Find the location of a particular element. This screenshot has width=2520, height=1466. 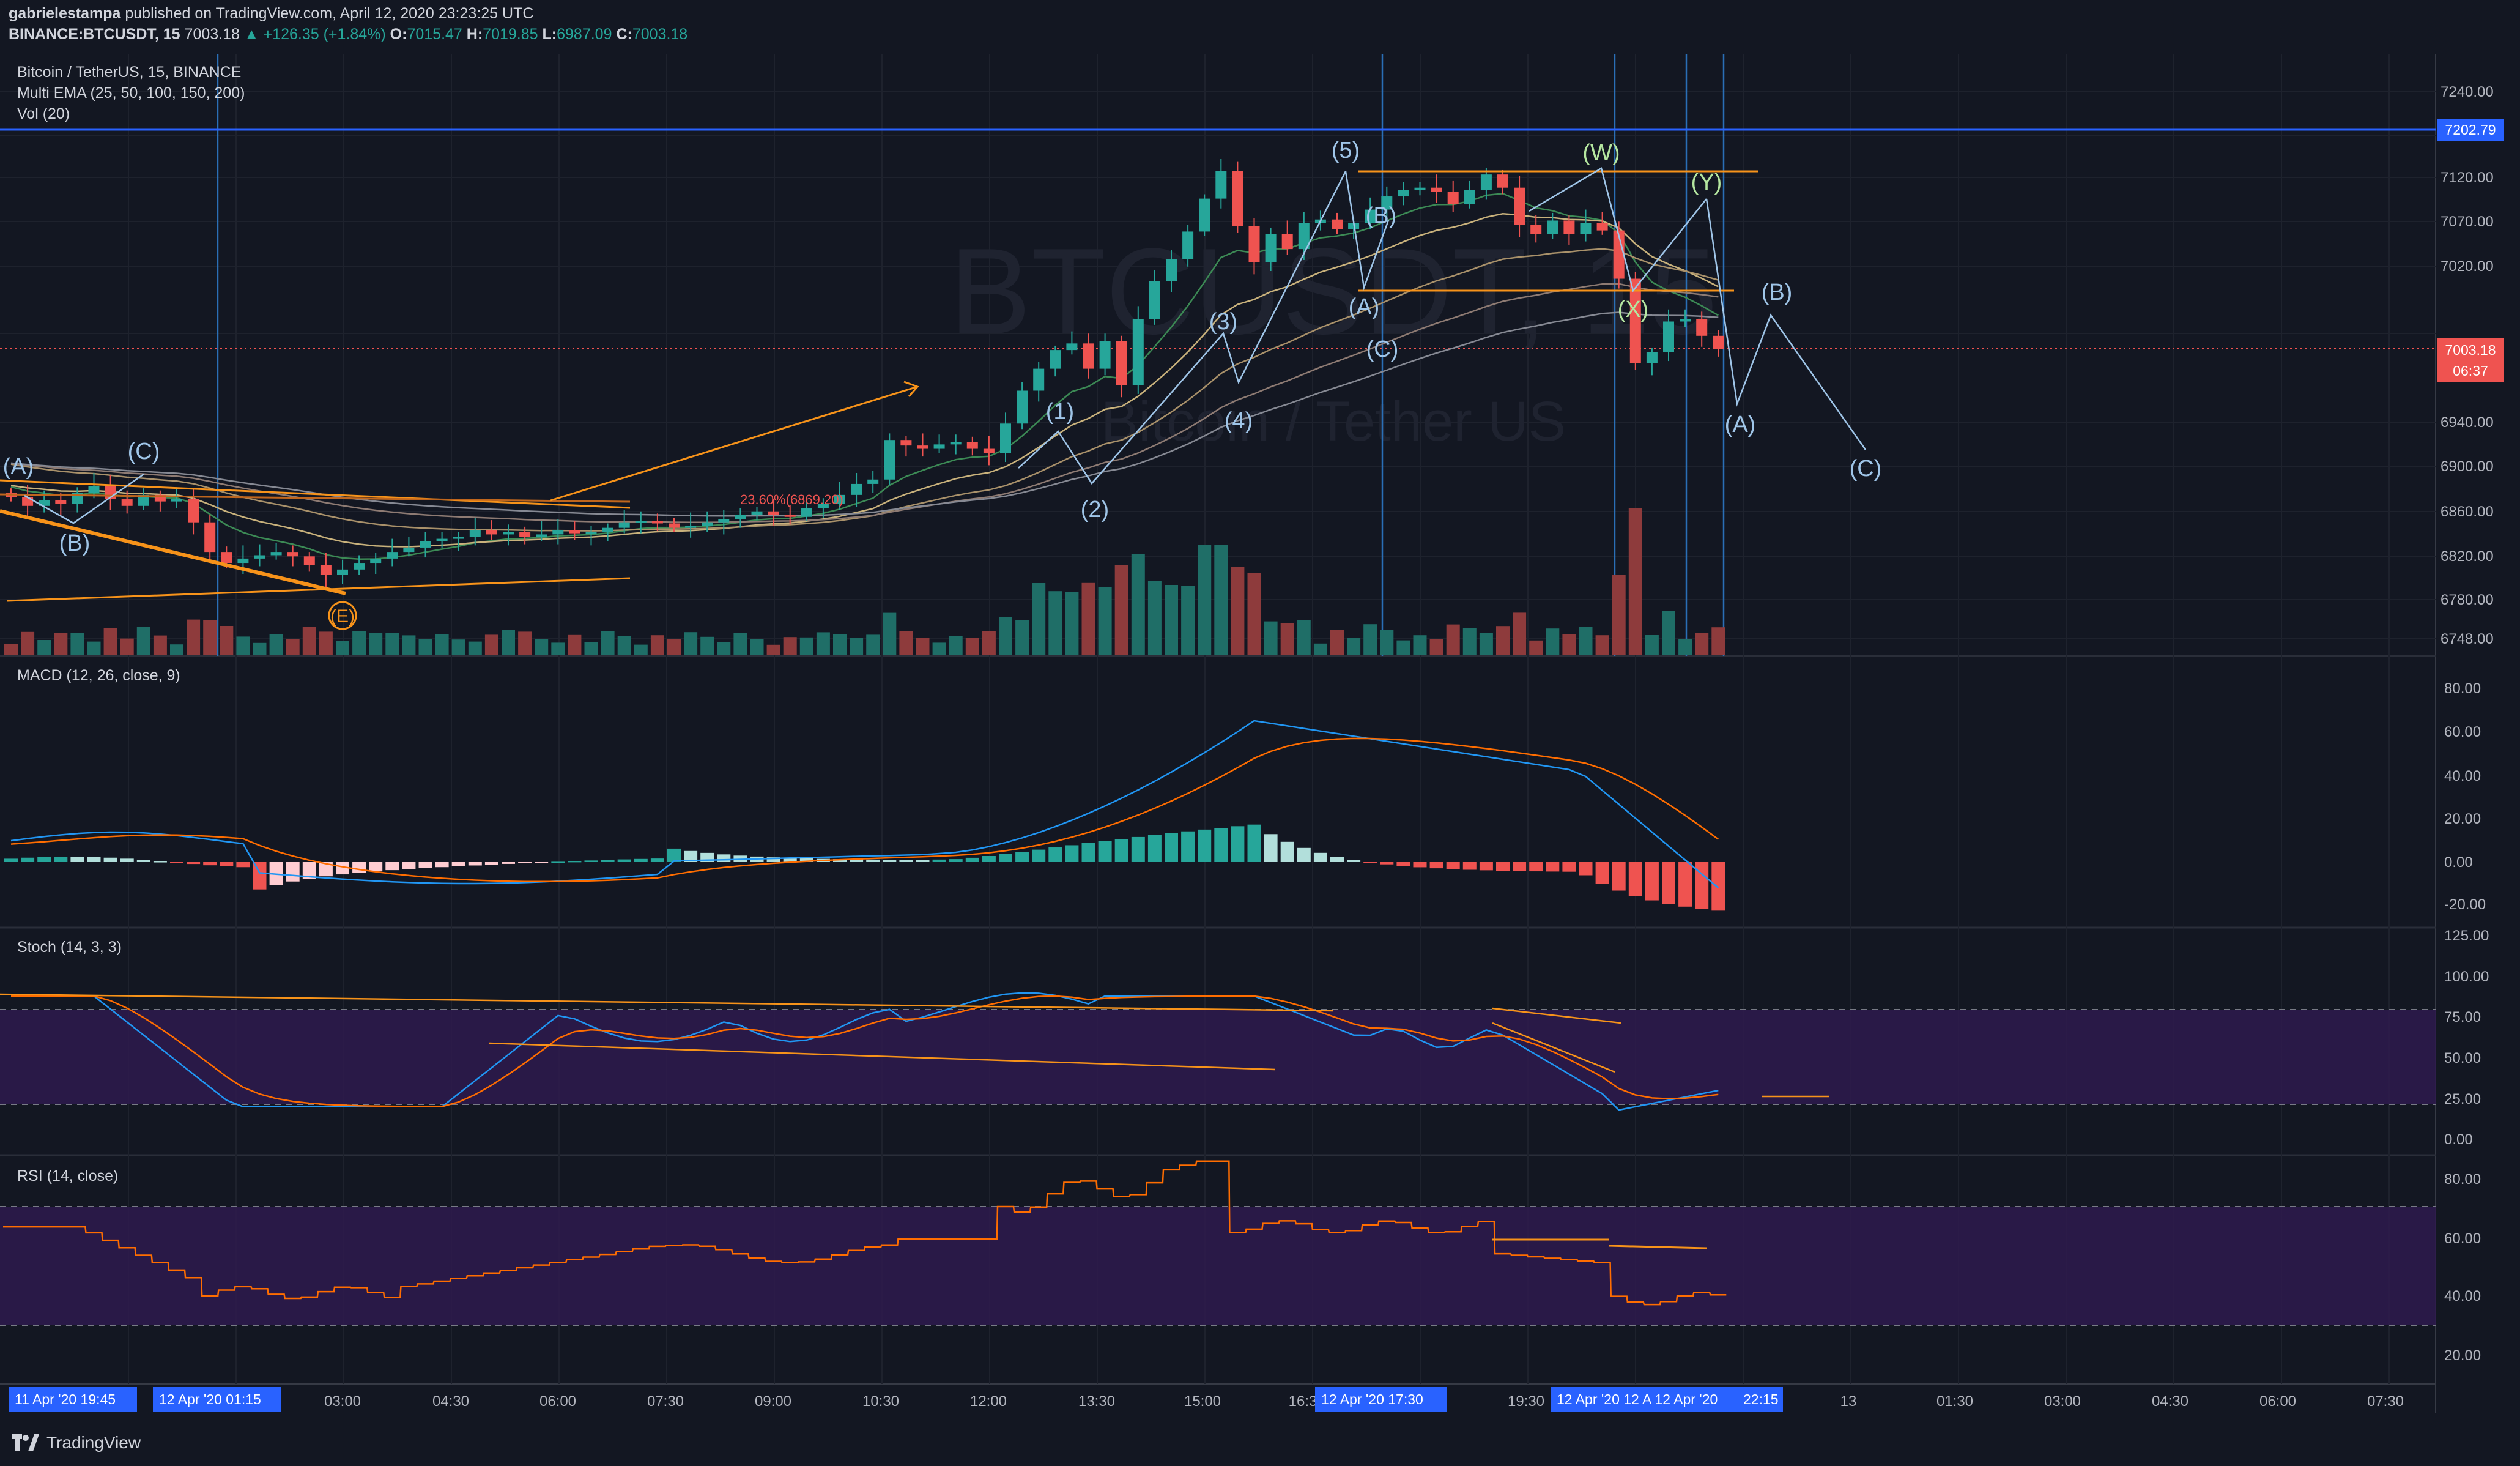

time-tick-label: 12:00 is located at coordinates (988, 1401).